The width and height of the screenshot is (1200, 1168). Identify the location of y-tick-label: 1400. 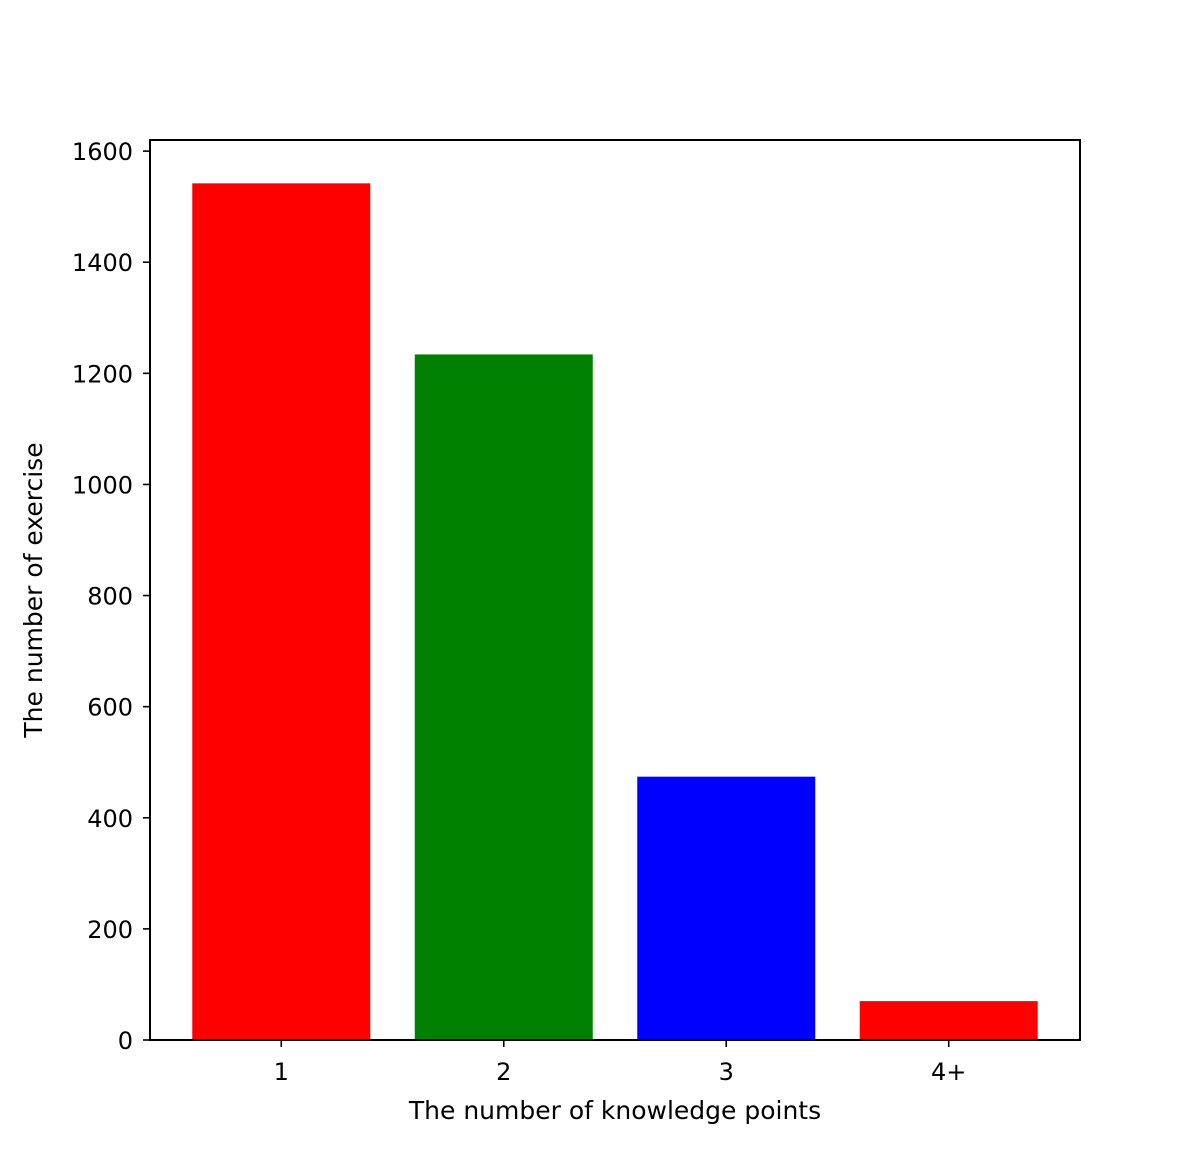
(102, 263).